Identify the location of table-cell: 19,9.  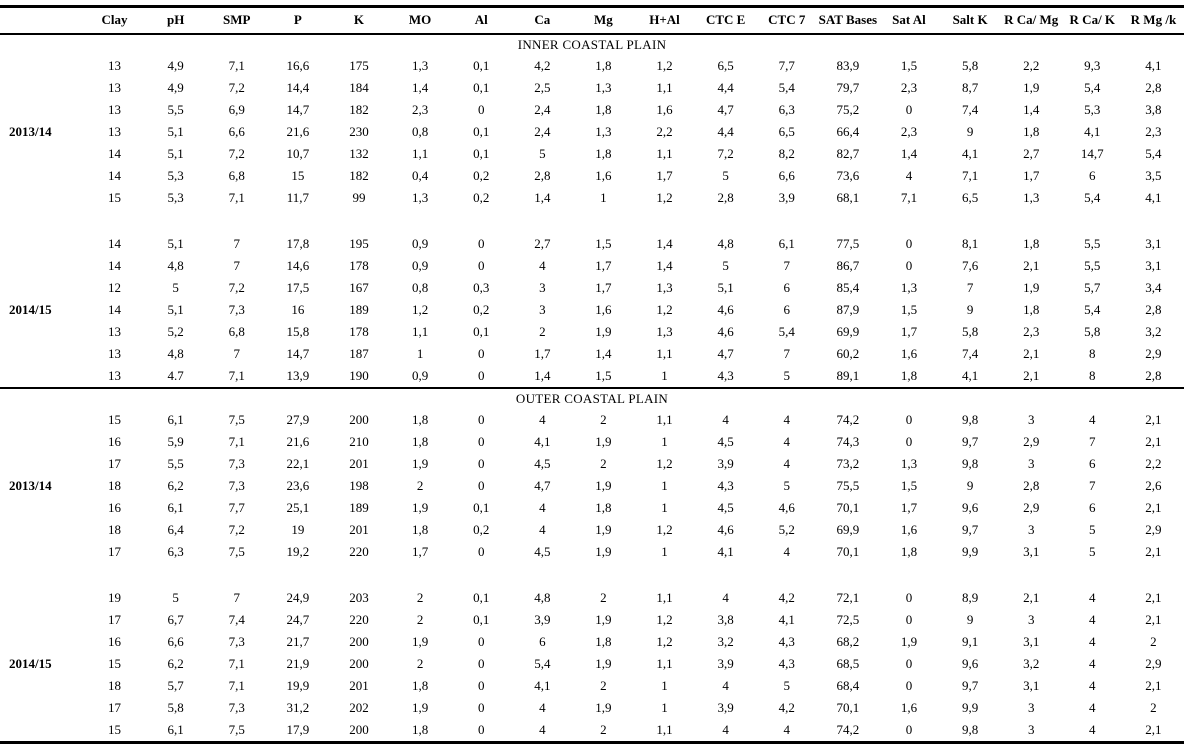
(298, 686).